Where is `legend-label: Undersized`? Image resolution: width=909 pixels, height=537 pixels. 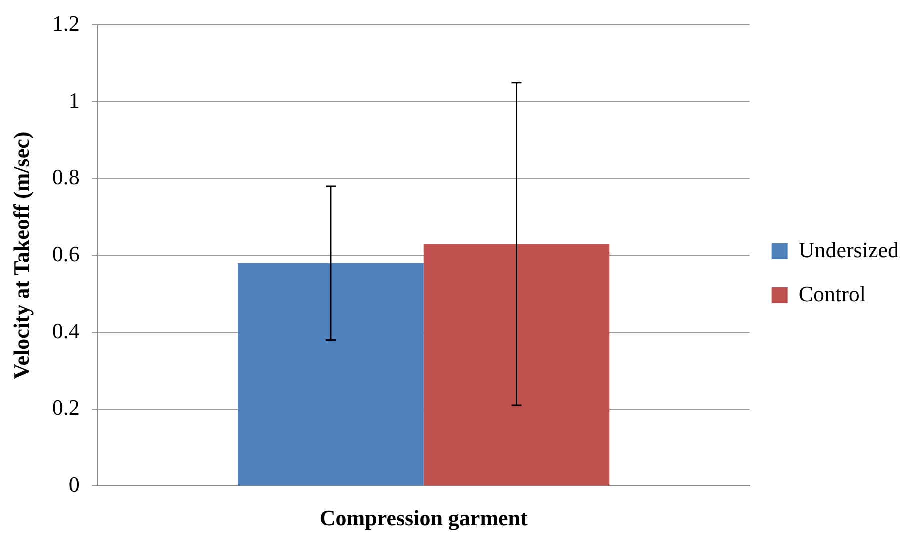
legend-label: Undersized is located at coordinates (849, 249).